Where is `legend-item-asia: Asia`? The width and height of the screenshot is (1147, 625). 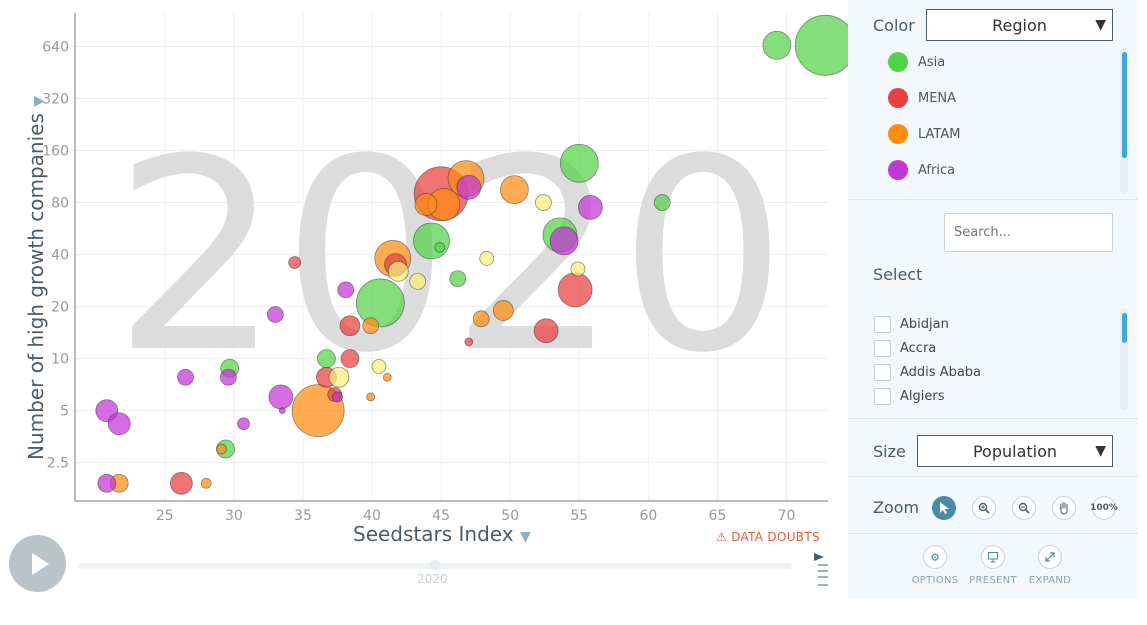 legend-item-asia: Asia is located at coordinates (916, 62).